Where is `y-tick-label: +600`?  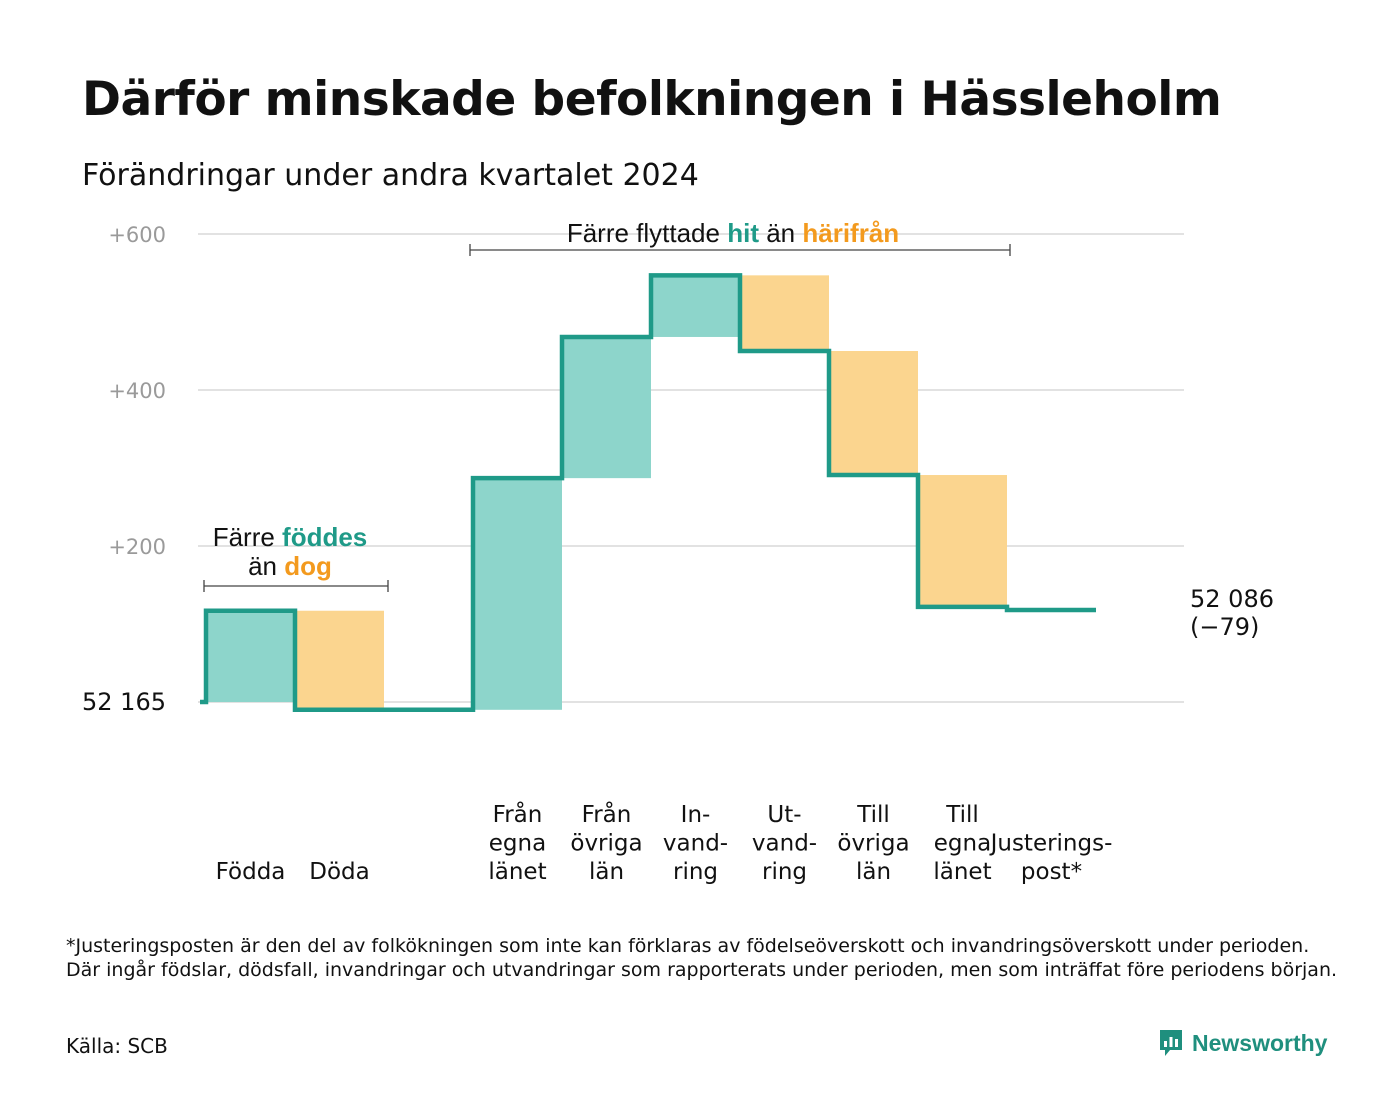
y-tick-label: +600 is located at coordinates (137, 235).